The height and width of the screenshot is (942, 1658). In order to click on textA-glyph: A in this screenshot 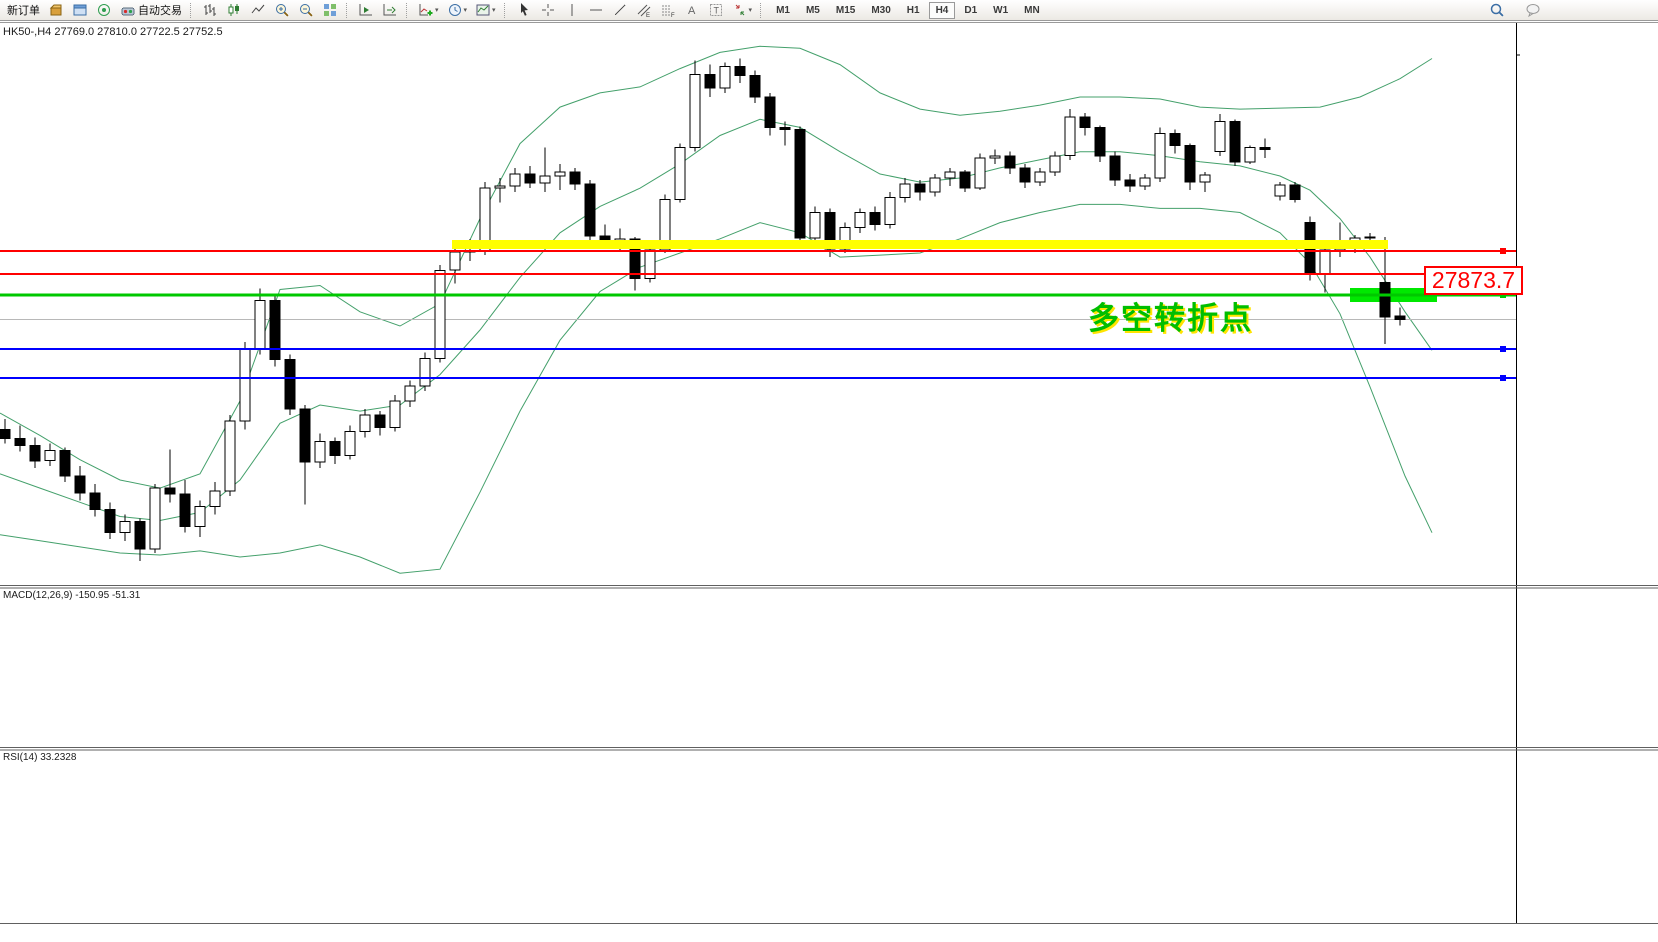, I will do `click(692, 11)`.